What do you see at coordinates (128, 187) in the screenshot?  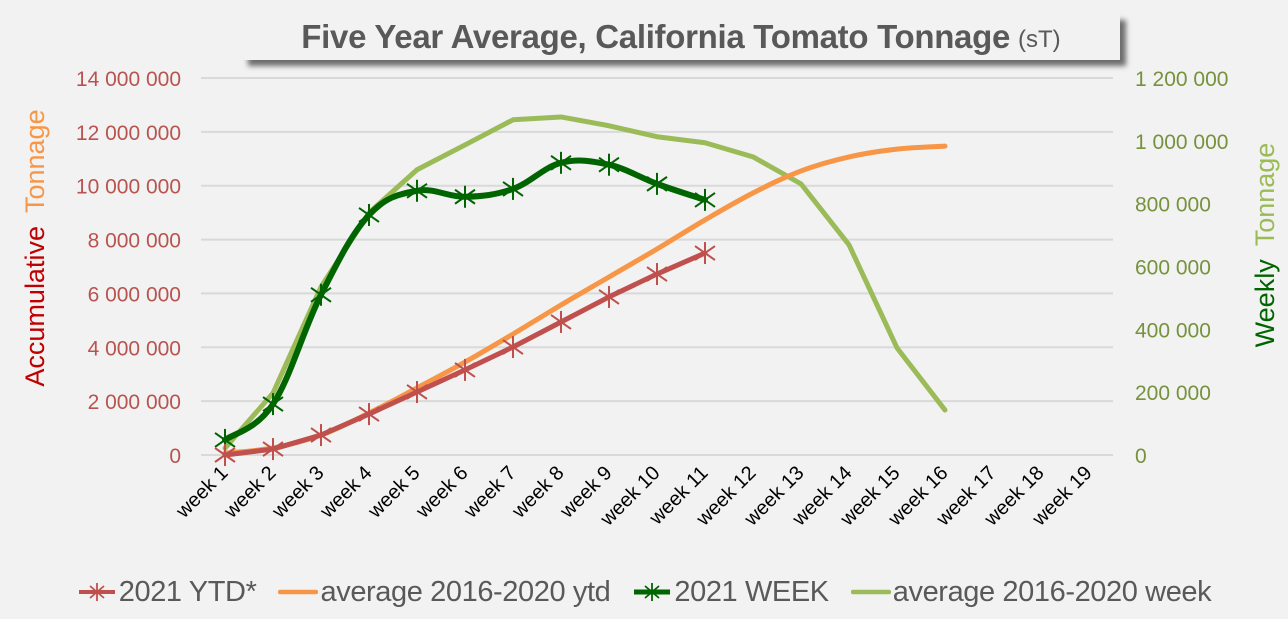 I see `left-tick-label: 10 000 000` at bounding box center [128, 187].